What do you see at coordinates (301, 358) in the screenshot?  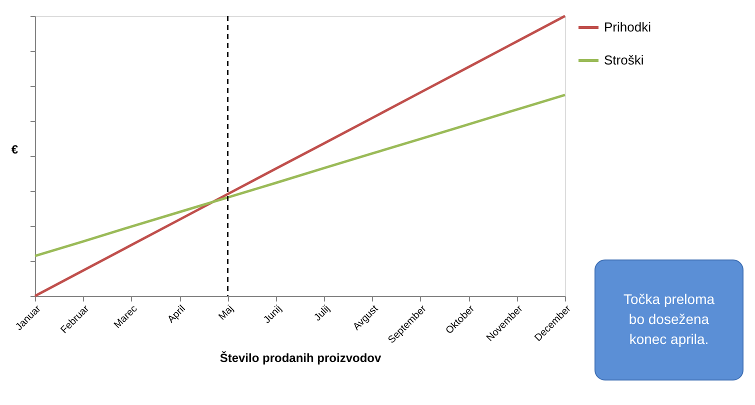 I see `x-axis-title: Število prodanih proizvodov` at bounding box center [301, 358].